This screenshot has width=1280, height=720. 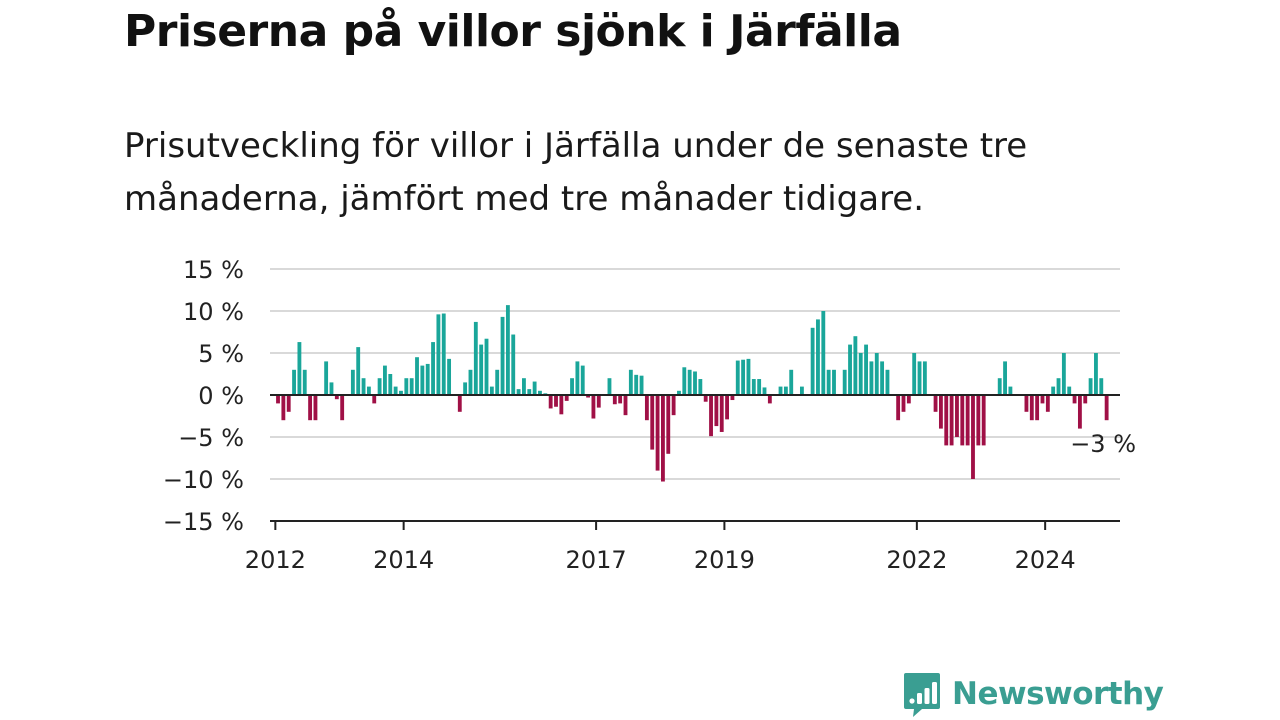 I want to click on x-tick-label: 2024, so click(x=1045, y=560).